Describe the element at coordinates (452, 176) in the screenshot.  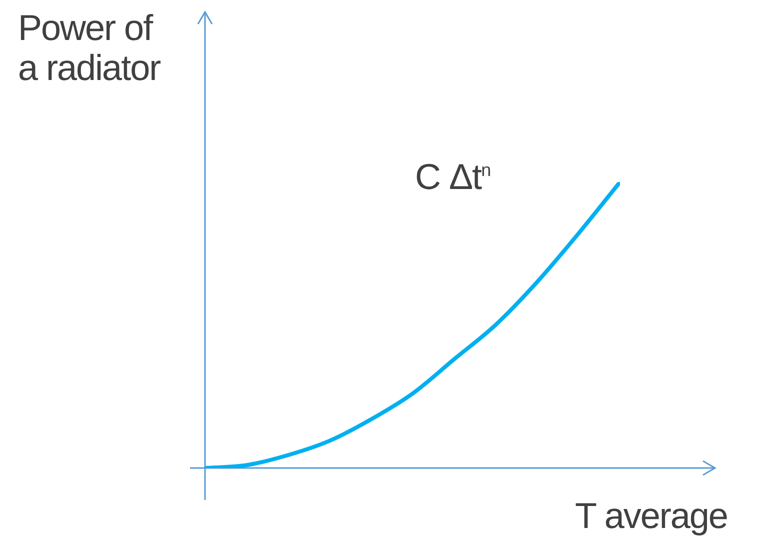
I see `annotation: C Δt$^{n}$` at that location.